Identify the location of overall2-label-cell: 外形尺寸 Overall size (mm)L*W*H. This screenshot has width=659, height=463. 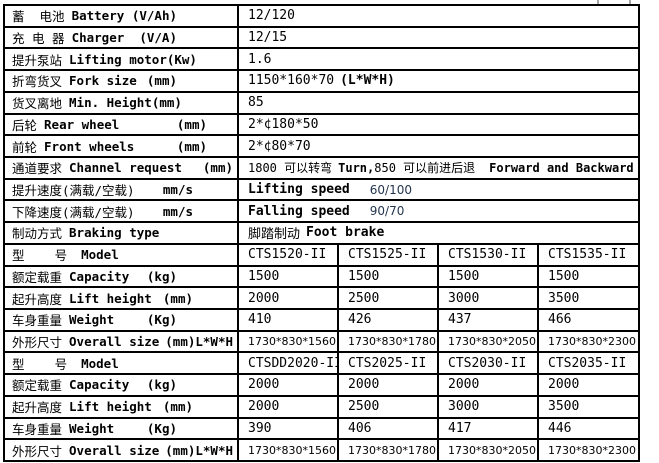
(122, 451).